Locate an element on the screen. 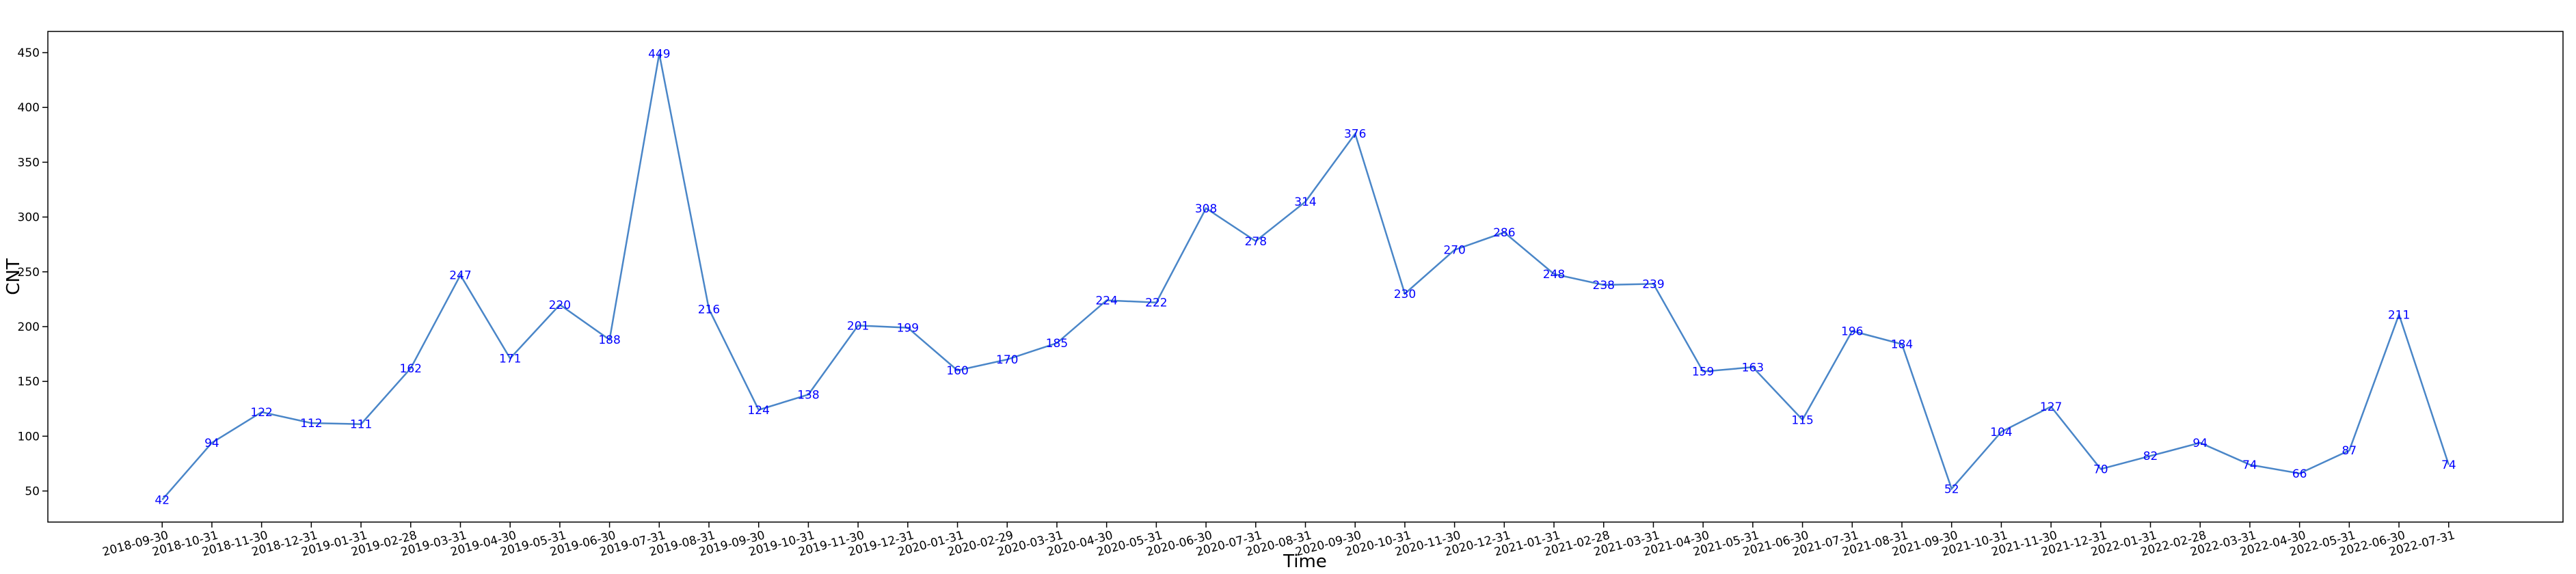  value-label: 196 is located at coordinates (1852, 331).